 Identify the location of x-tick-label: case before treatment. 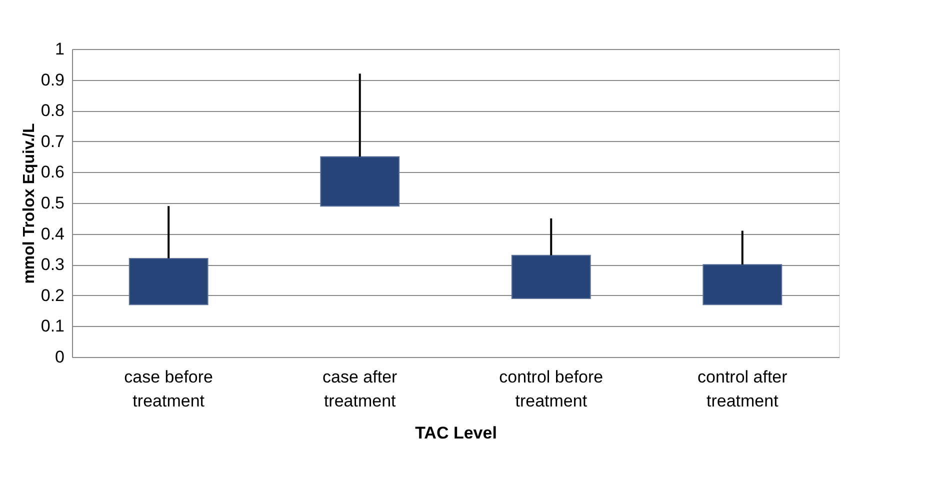
(169, 389).